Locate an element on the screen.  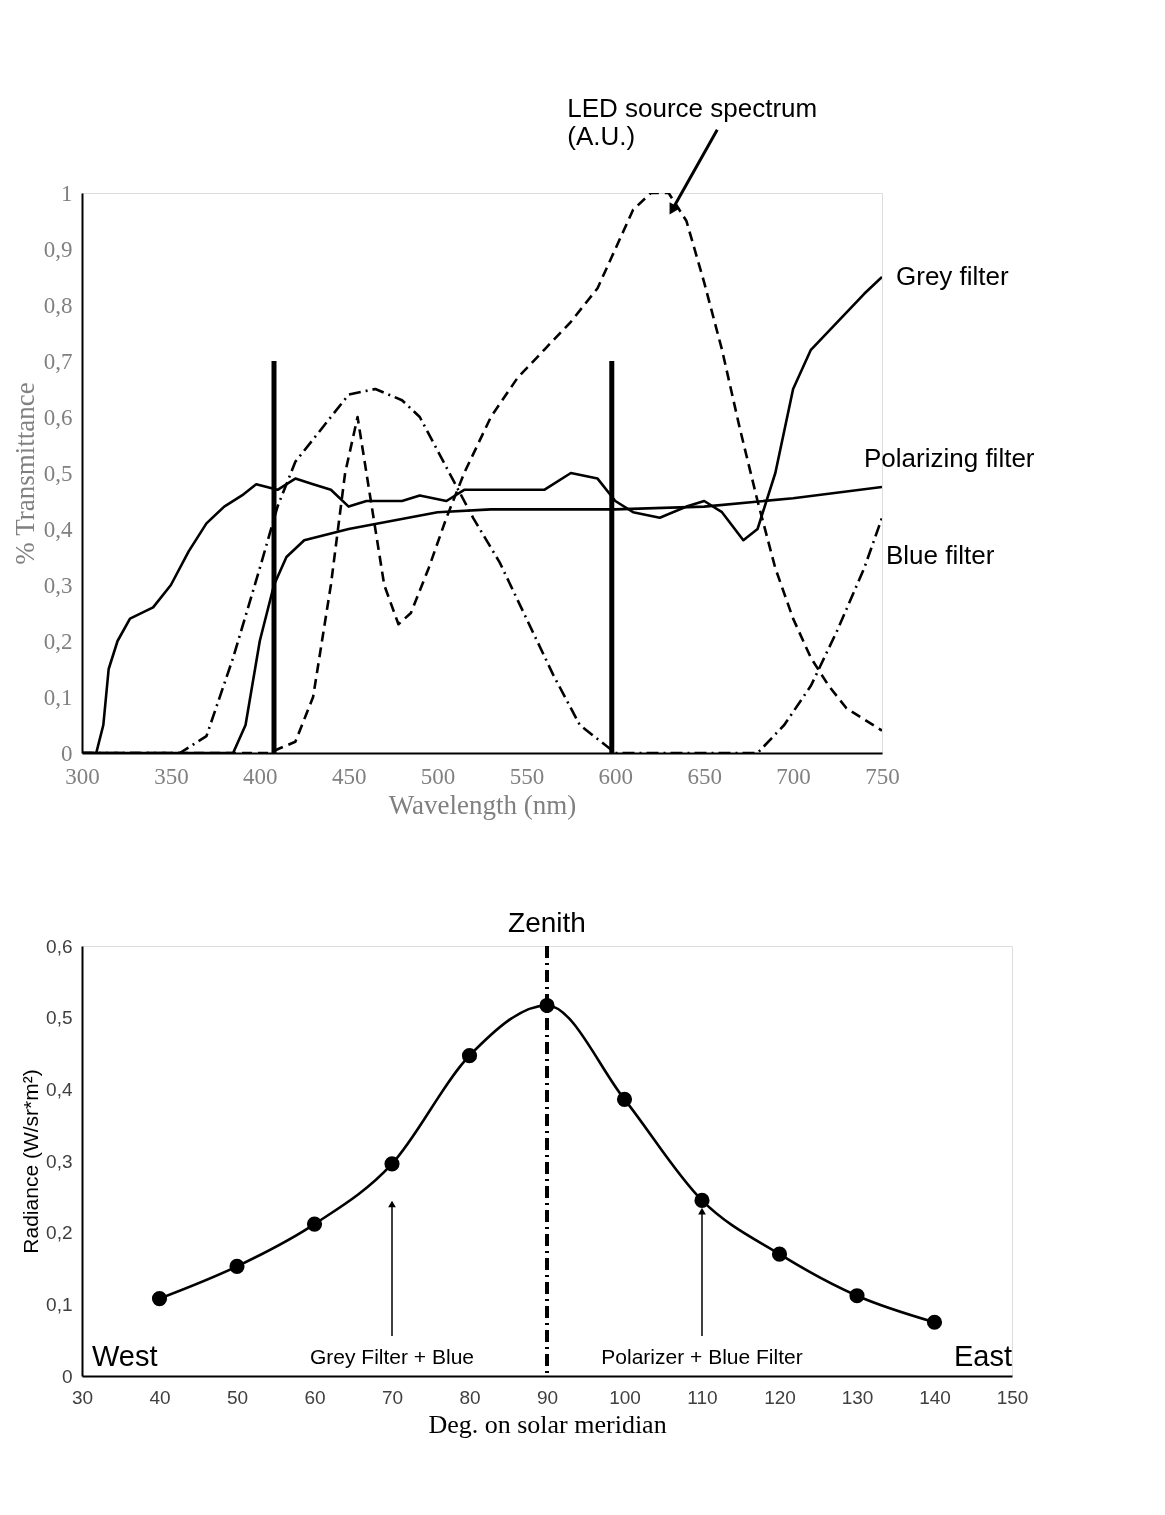
annotation: West is located at coordinates (125, 1356).